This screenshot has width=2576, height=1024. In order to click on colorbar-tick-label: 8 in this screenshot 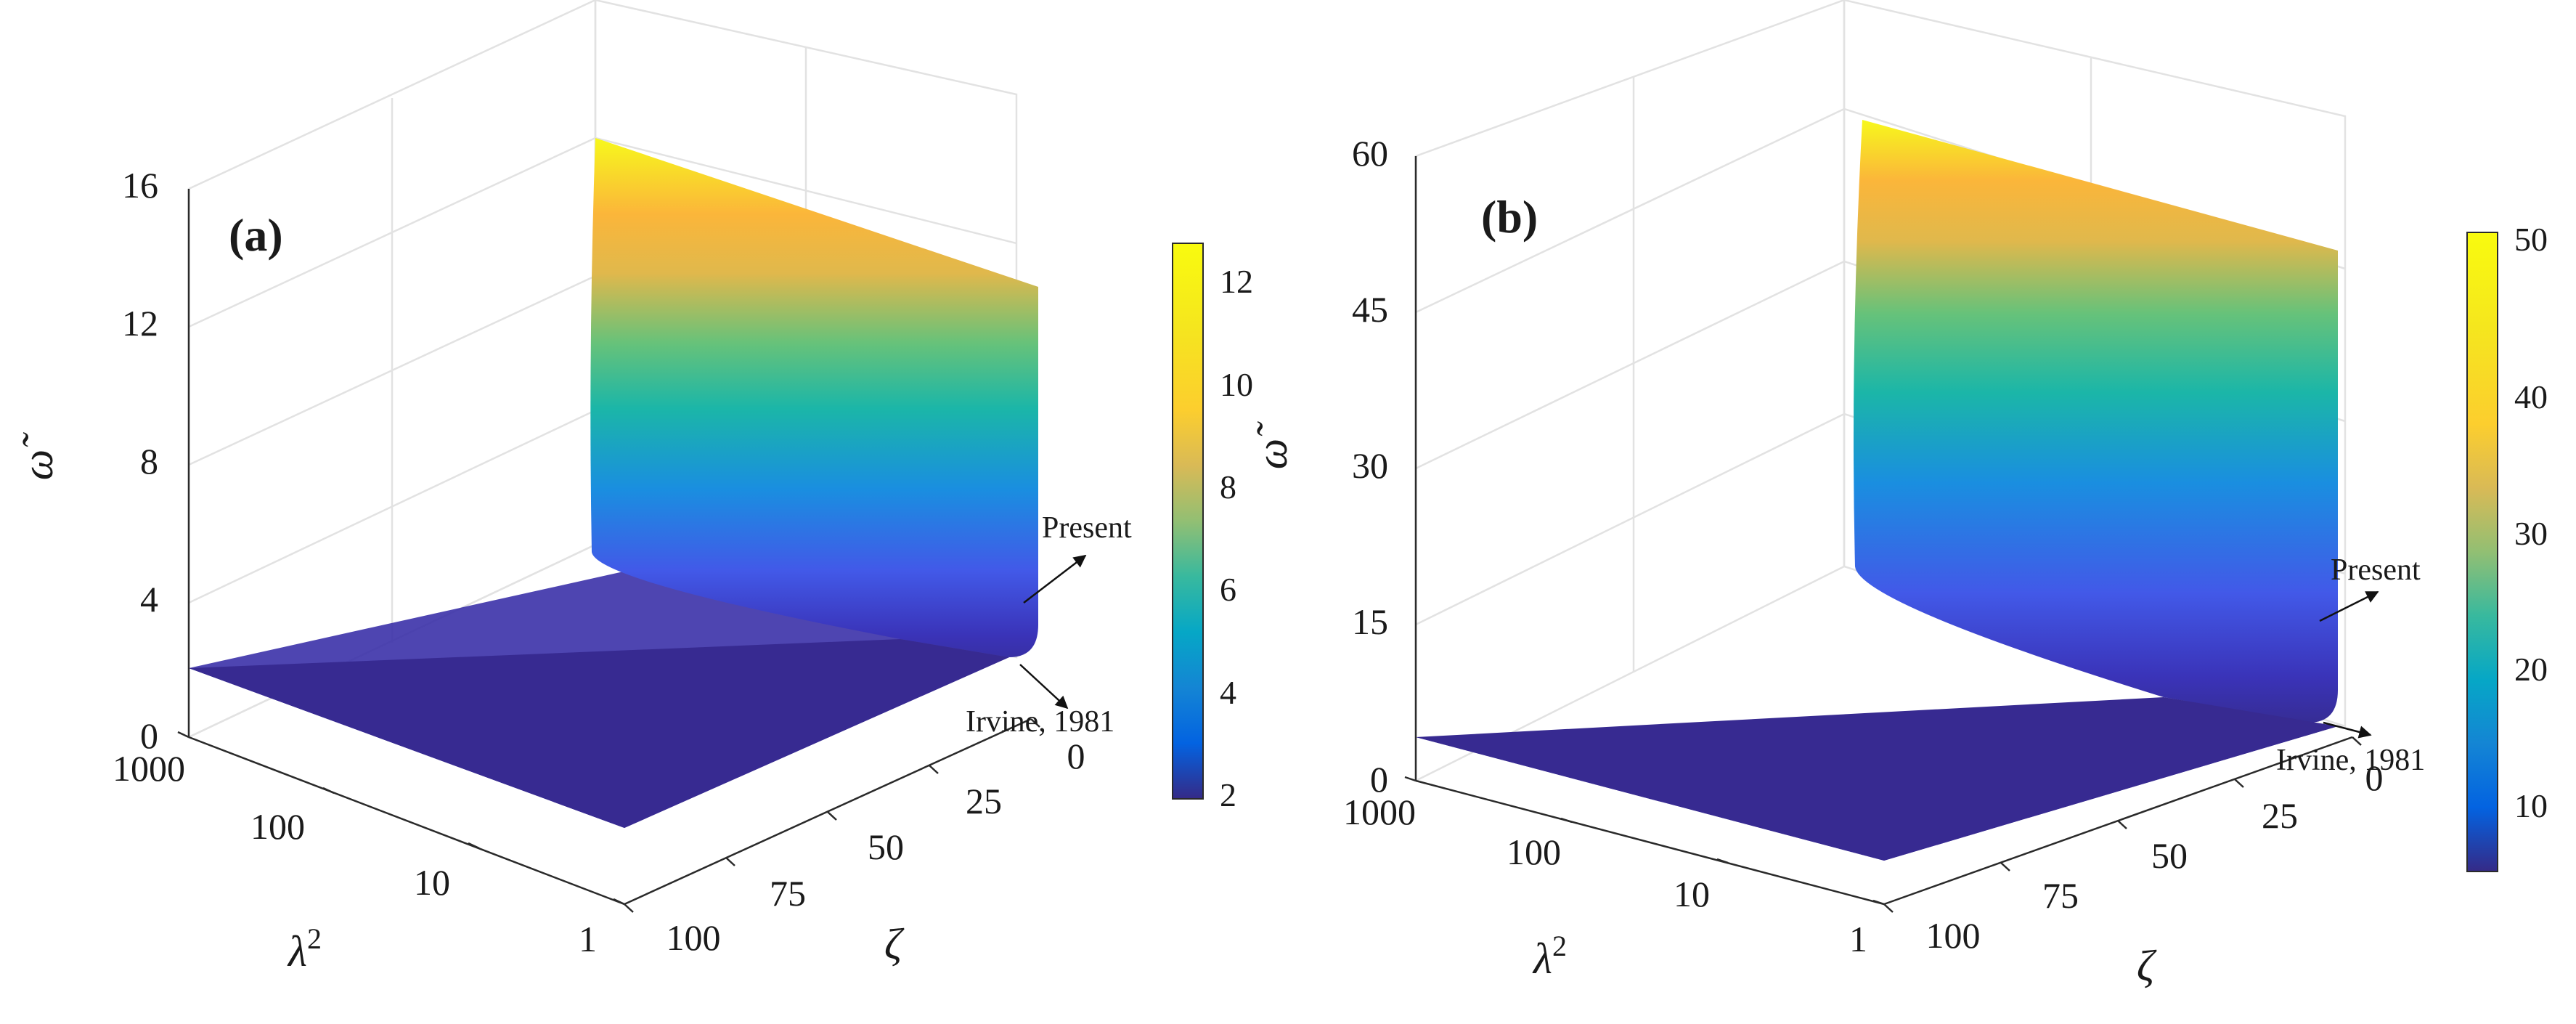, I will do `click(1228, 487)`.